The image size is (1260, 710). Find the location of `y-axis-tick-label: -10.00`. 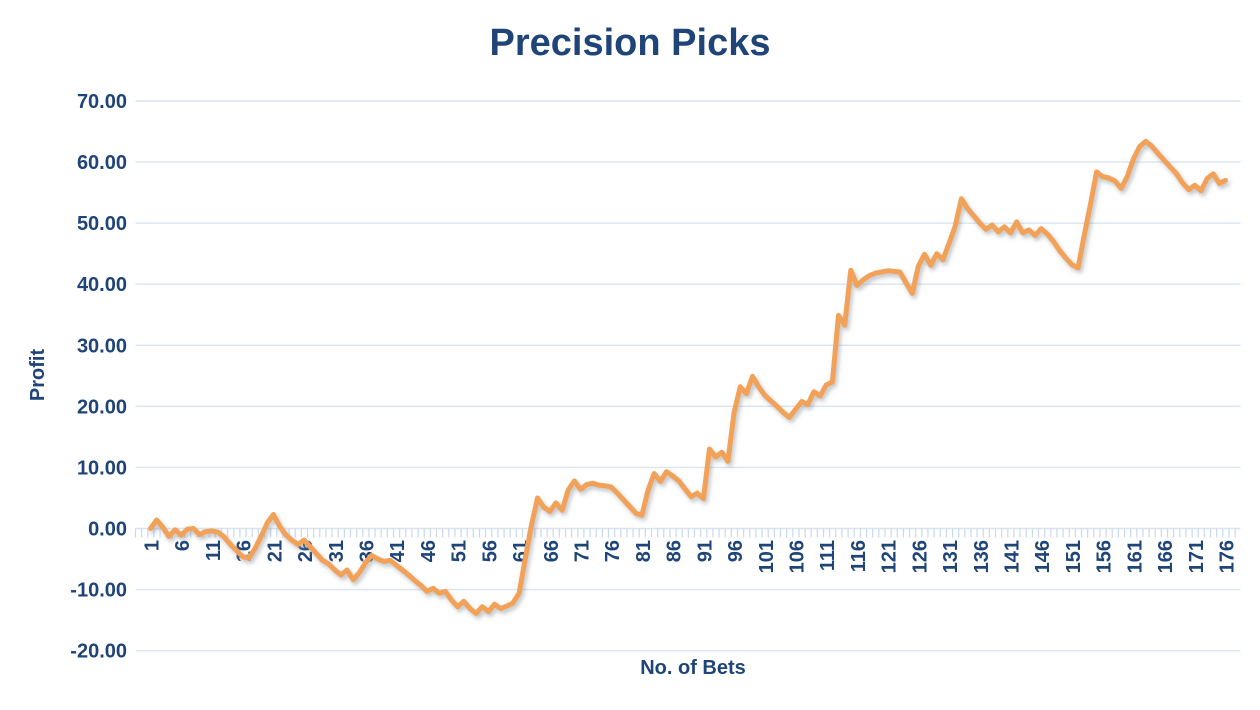

y-axis-tick-label: -10.00 is located at coordinates (98, 591).